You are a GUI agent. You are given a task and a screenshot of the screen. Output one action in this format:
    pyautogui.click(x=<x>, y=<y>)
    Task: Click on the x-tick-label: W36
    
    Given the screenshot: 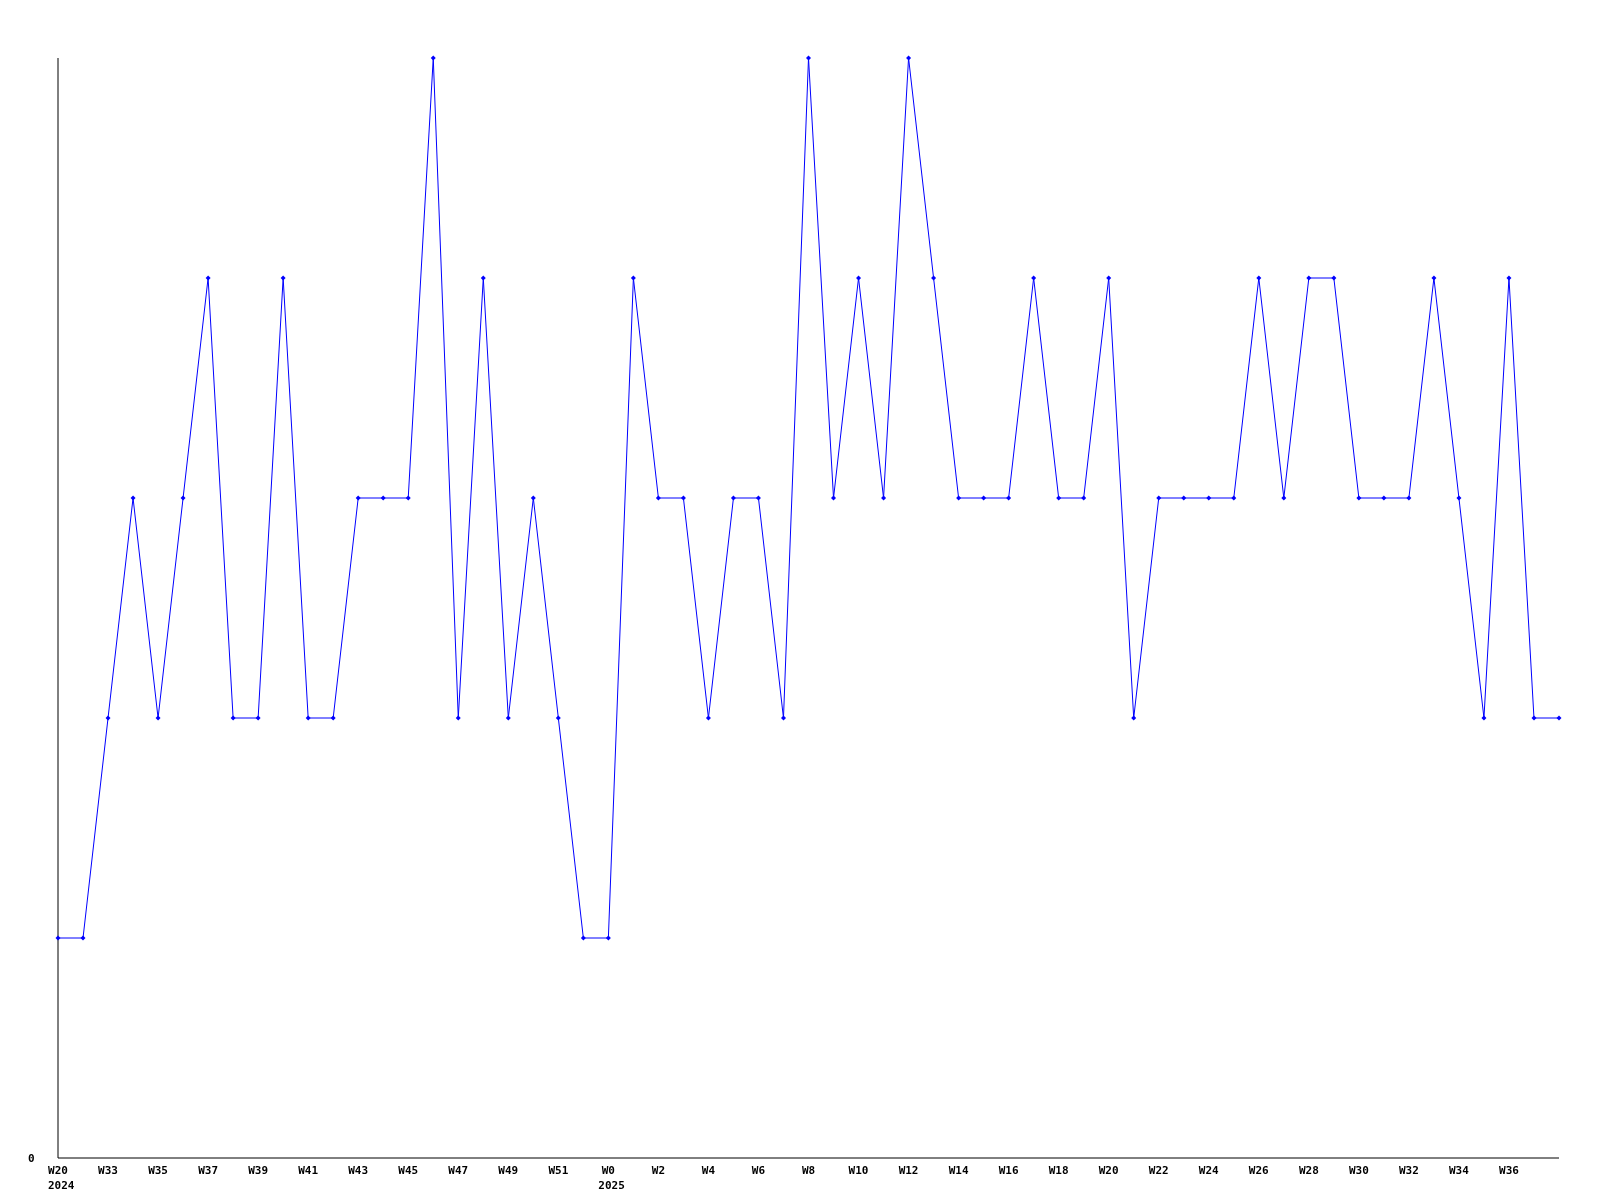 What is the action you would take?
    pyautogui.click(x=1509, y=1170)
    